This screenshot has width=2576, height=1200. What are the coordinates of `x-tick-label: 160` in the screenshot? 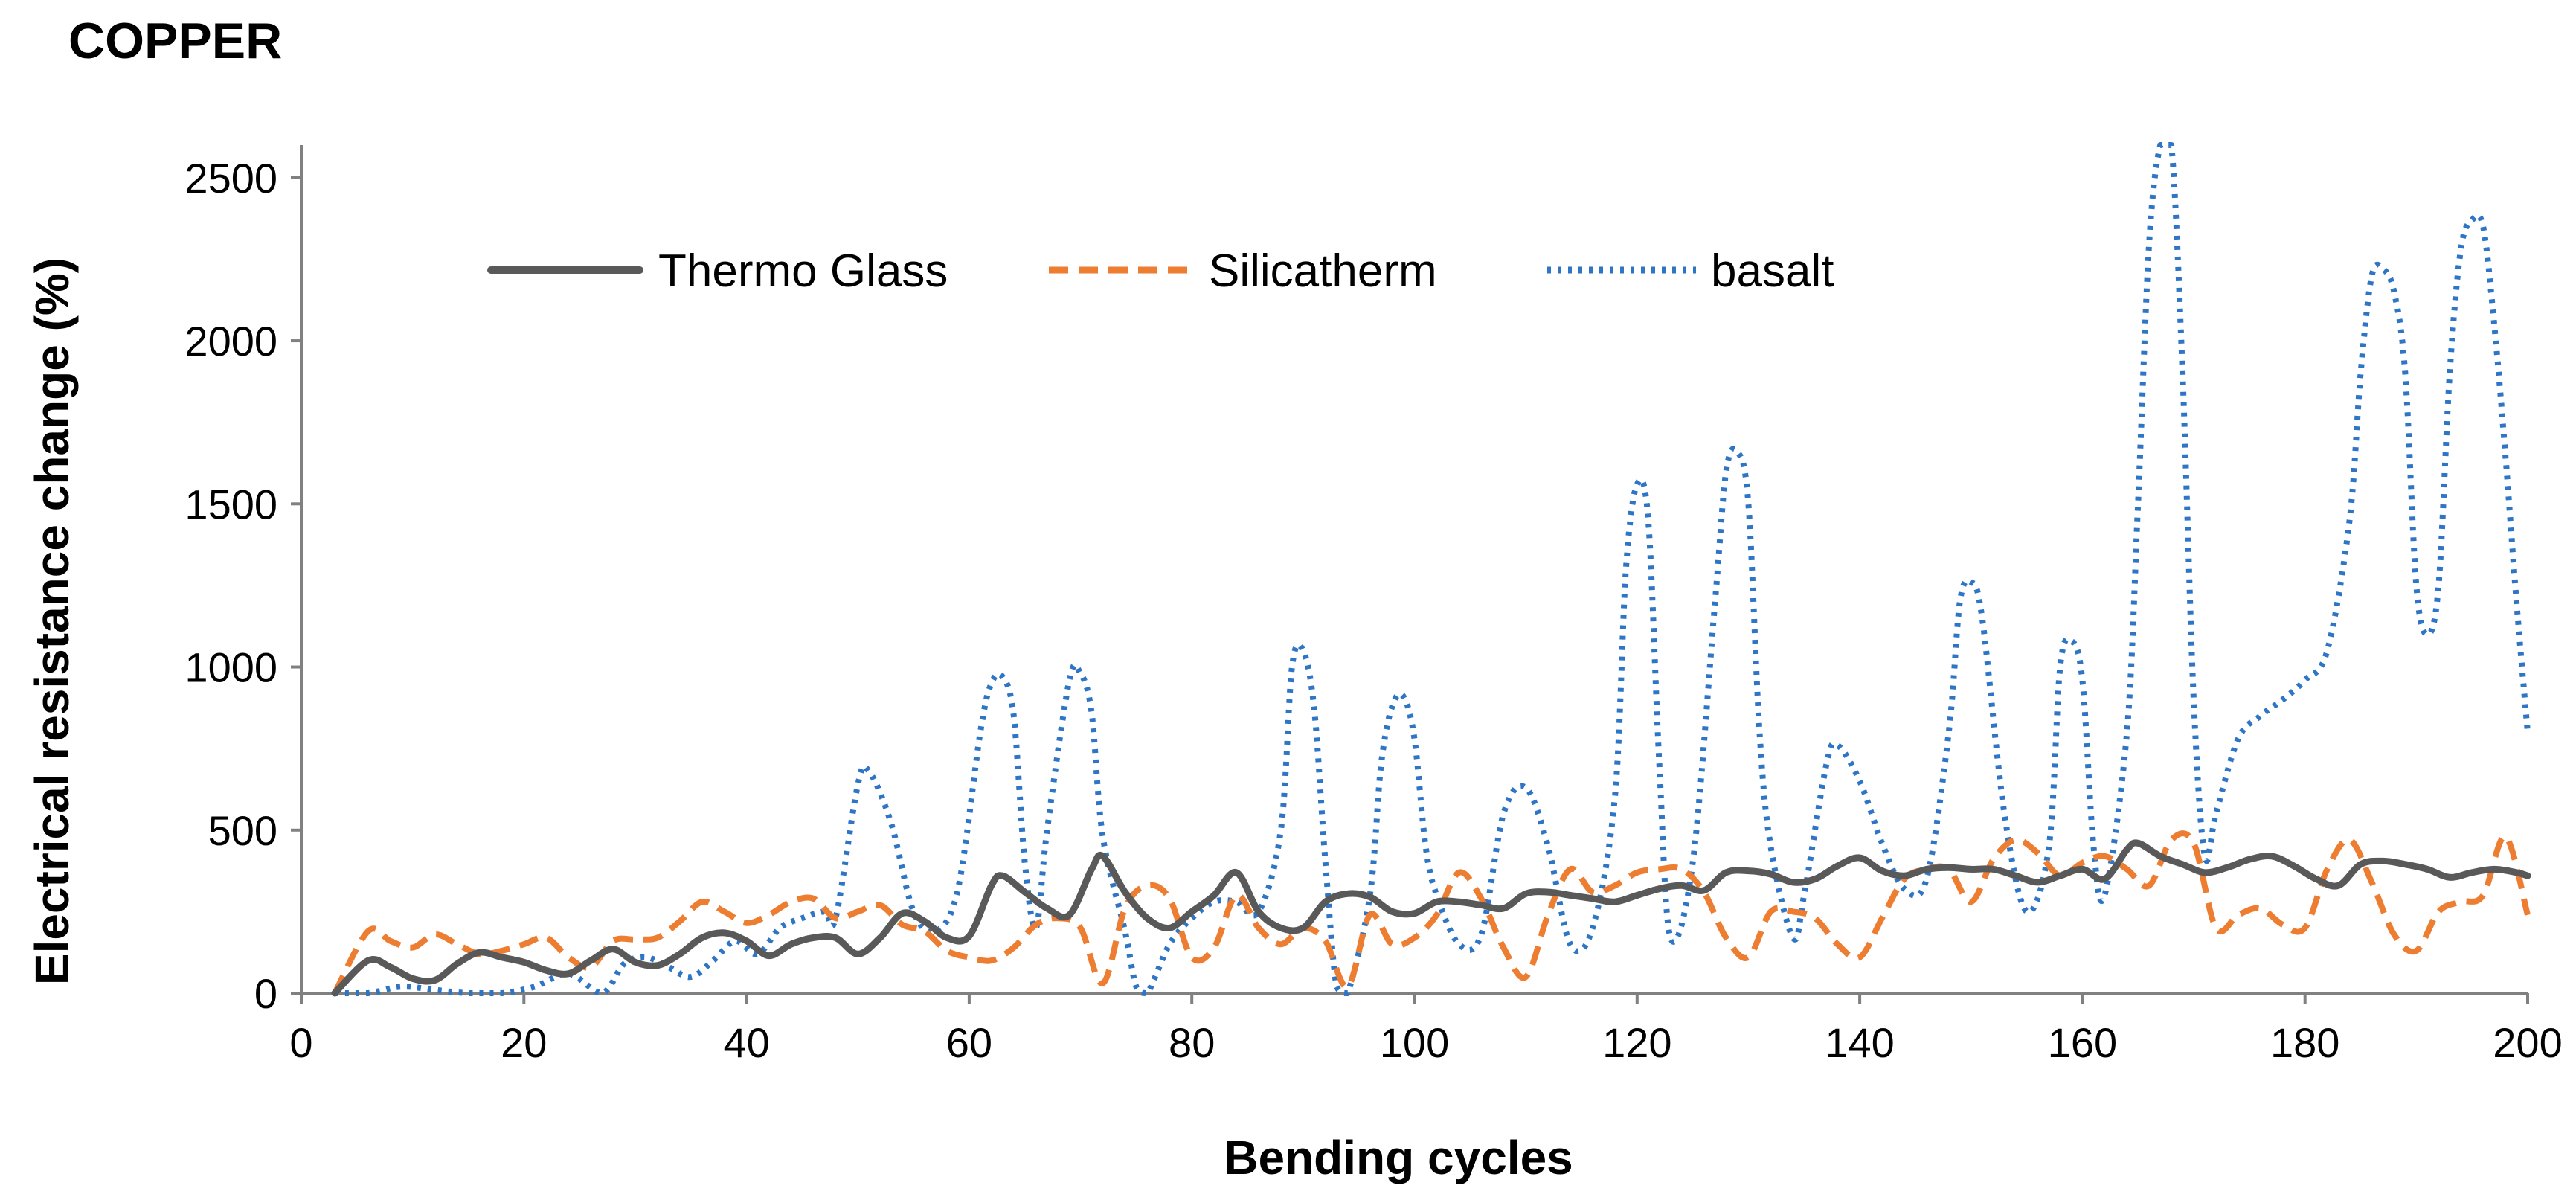 It's located at (2082, 1042).